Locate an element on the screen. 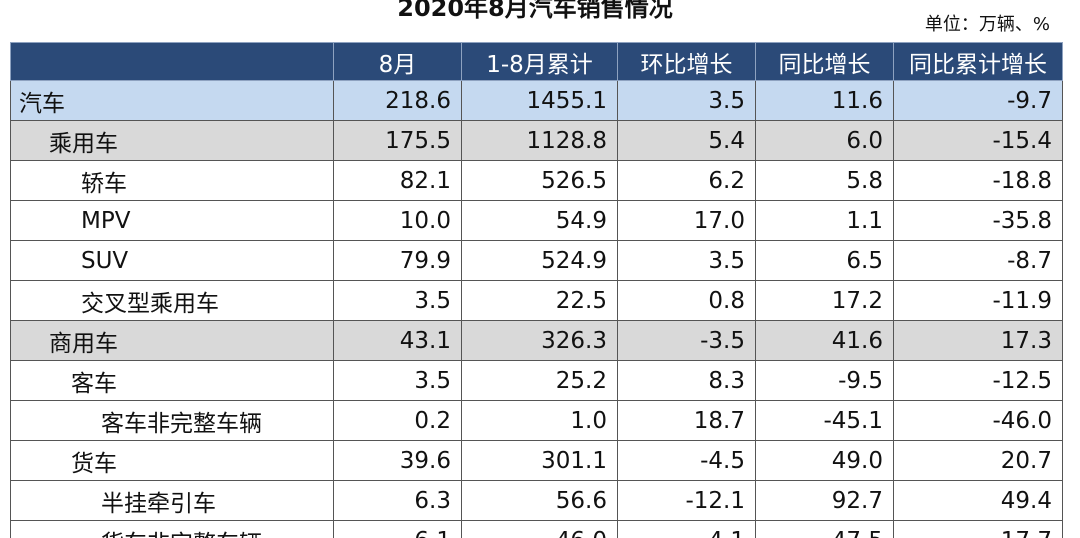 Image resolution: width=1080 pixels, height=538 pixels. cell-value: -11.9 is located at coordinates (978, 300).